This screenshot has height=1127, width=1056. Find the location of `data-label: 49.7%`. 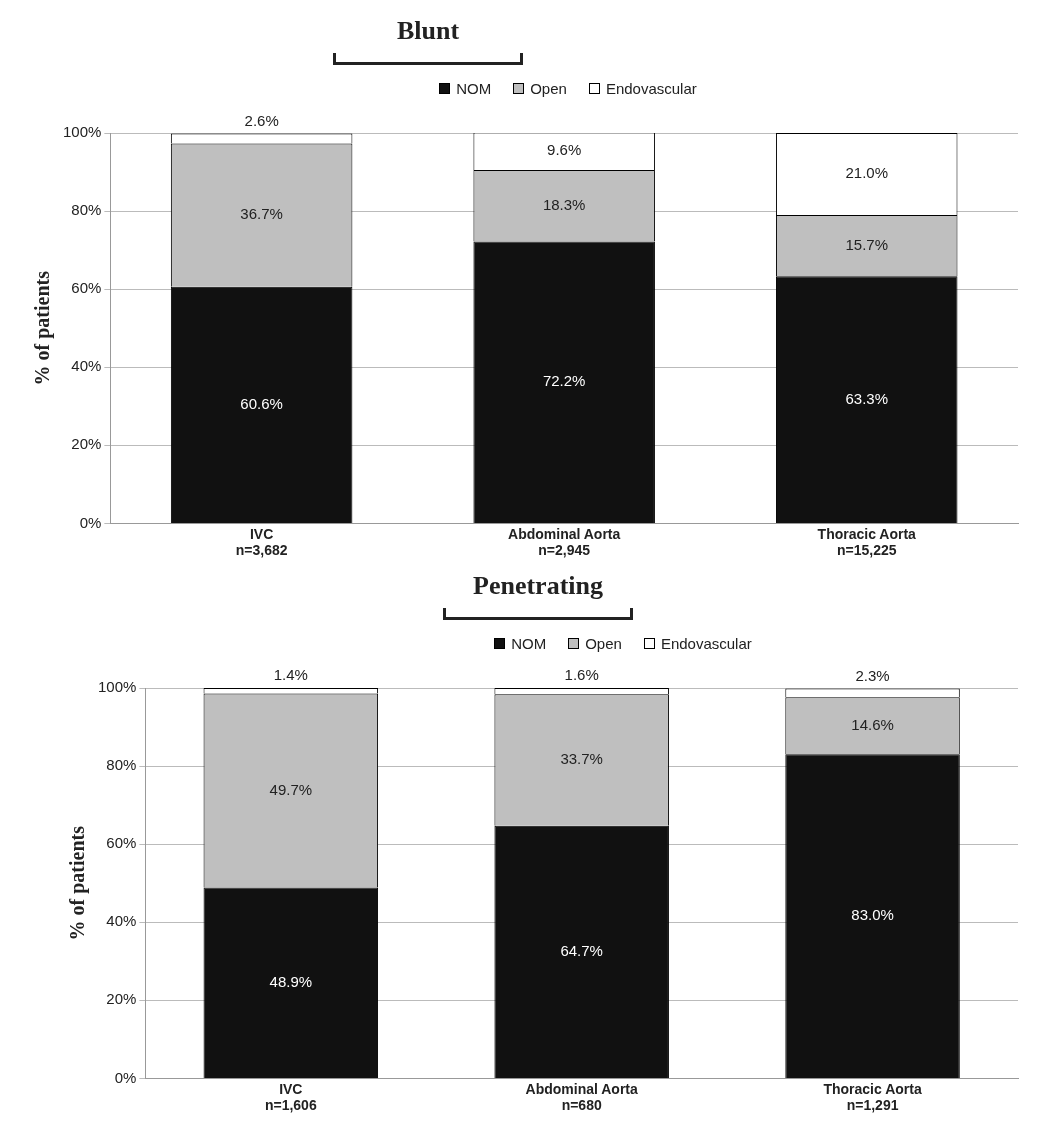

data-label: 49.7% is located at coordinates (291, 789).